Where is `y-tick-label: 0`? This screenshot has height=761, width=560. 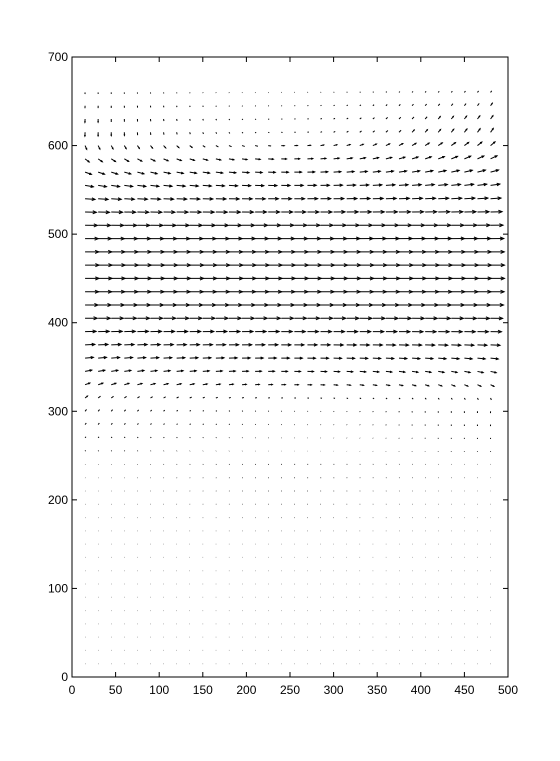 y-tick-label: 0 is located at coordinates (64, 677).